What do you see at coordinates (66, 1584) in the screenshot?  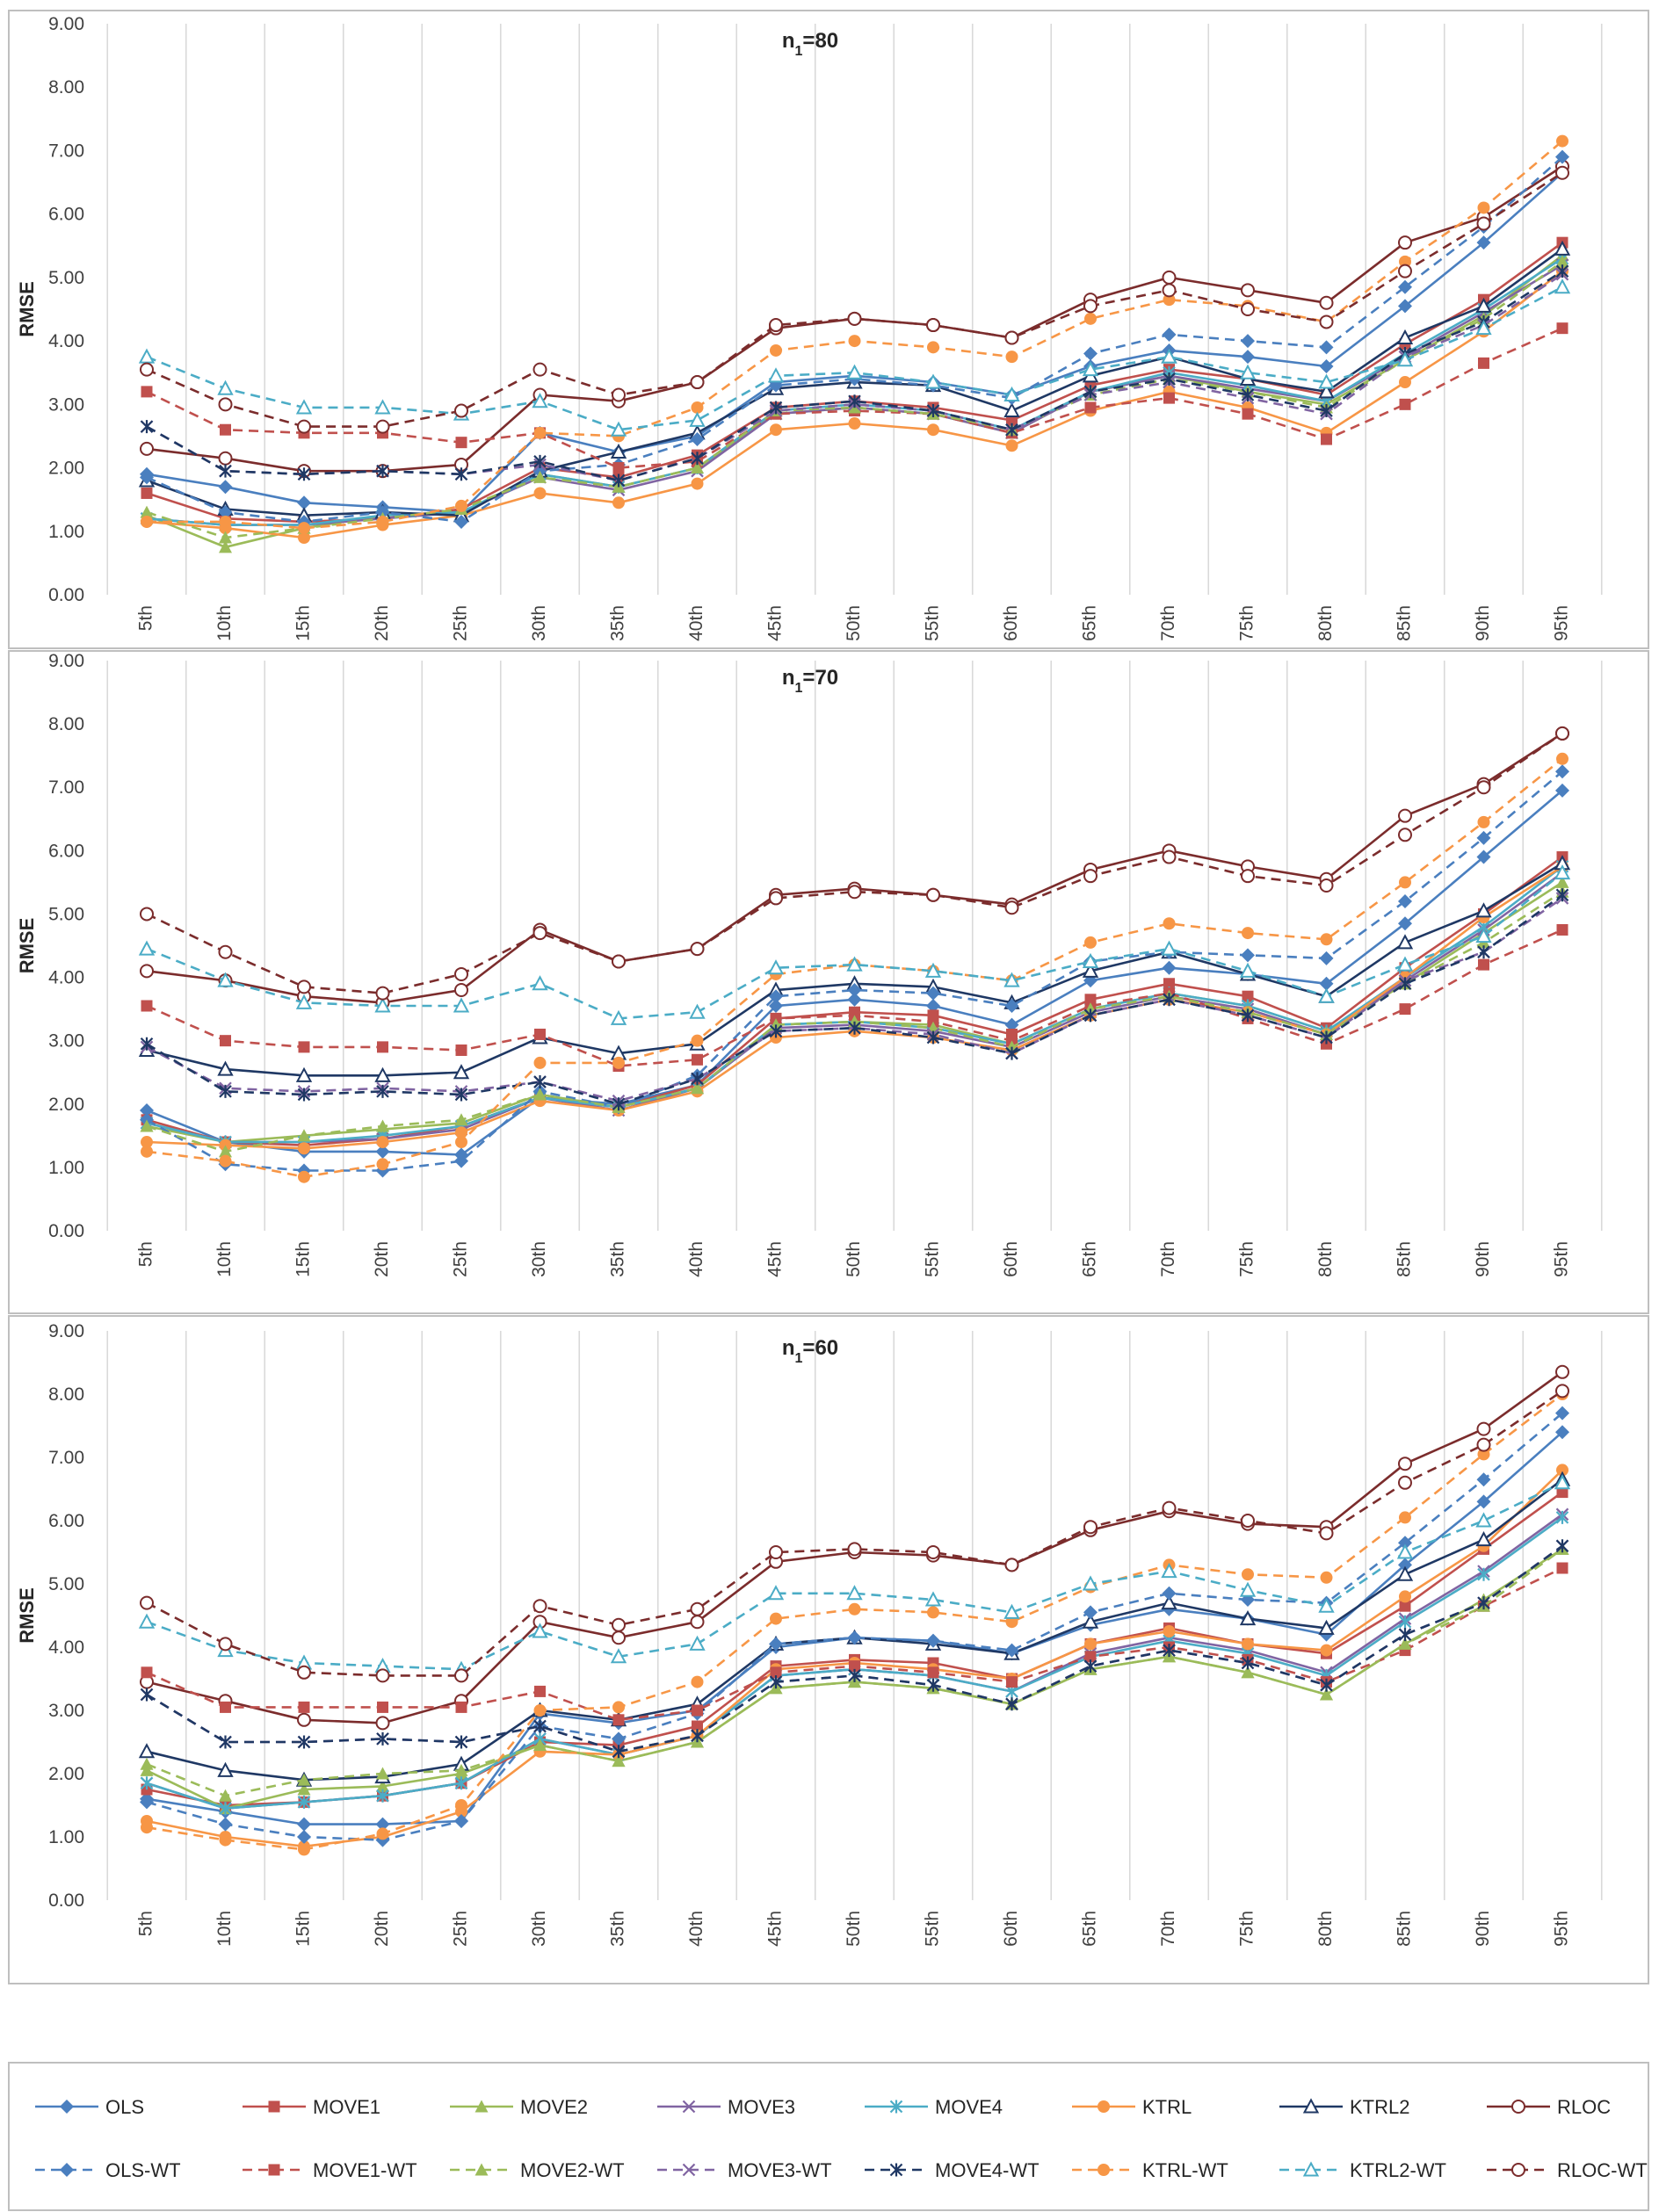 I see `y-tick-label: 5.00` at bounding box center [66, 1584].